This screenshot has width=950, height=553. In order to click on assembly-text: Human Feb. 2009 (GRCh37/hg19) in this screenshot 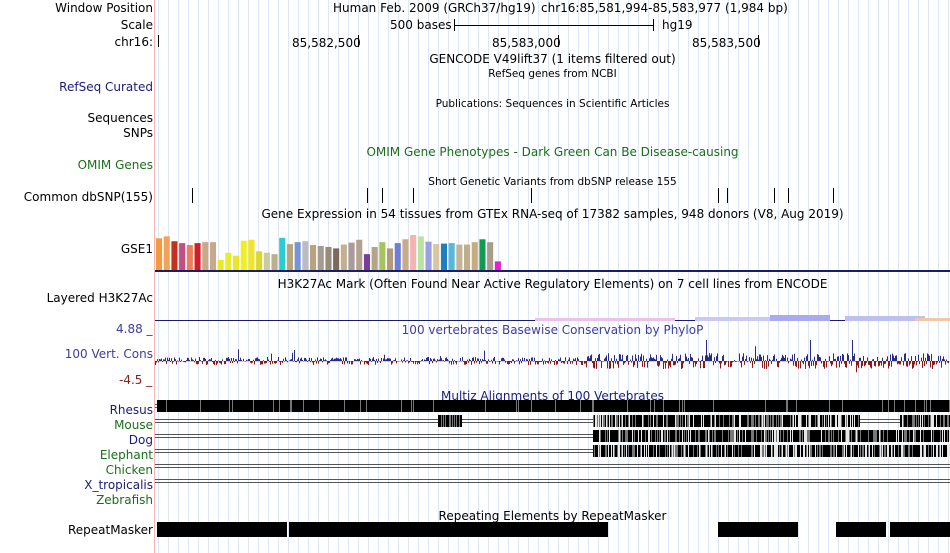, I will do `click(434, 8)`.